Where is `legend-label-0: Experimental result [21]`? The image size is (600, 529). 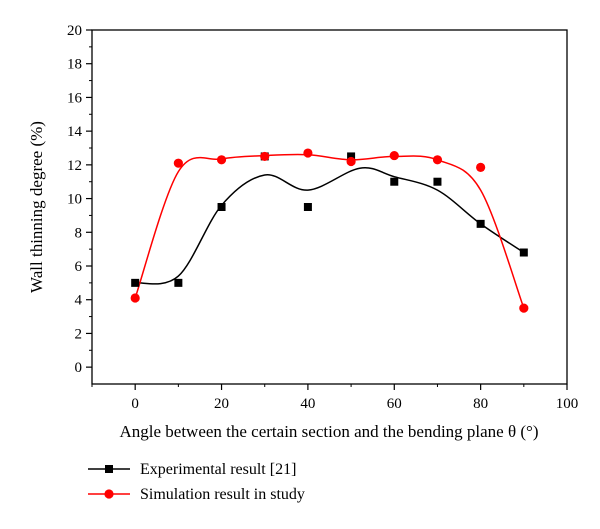 legend-label-0: Experimental result [21] is located at coordinates (218, 469).